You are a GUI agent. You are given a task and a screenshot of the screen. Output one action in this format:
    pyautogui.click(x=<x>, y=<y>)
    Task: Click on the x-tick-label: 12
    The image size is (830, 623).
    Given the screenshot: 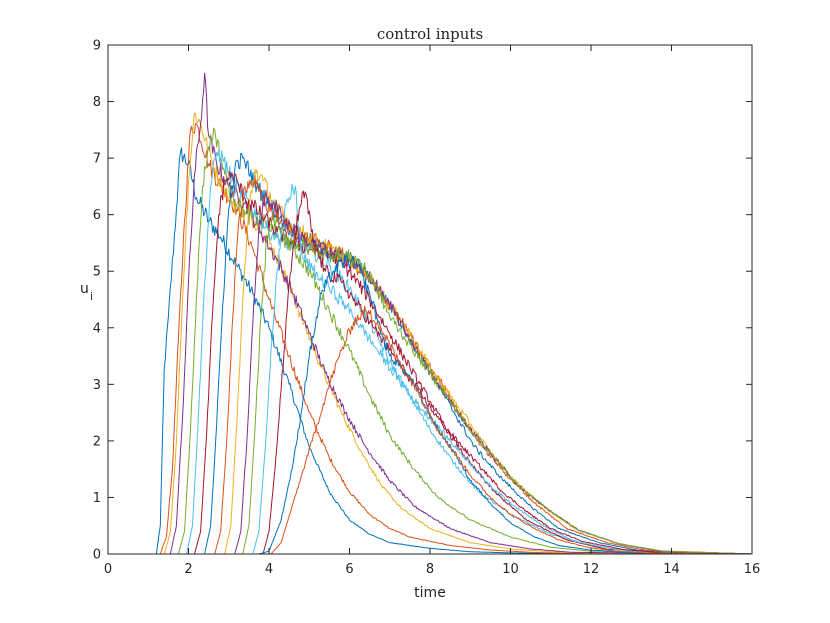 What is the action you would take?
    pyautogui.click(x=591, y=569)
    